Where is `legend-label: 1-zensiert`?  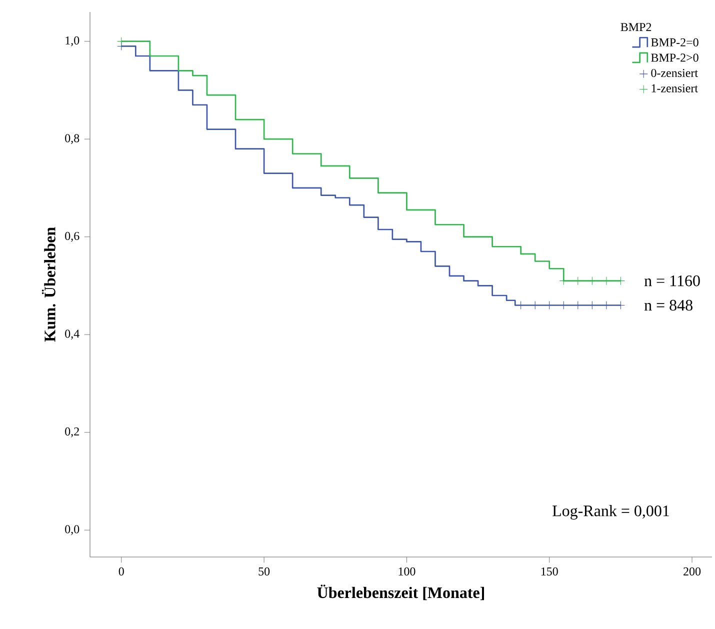 legend-label: 1-zensiert is located at coordinates (675, 88).